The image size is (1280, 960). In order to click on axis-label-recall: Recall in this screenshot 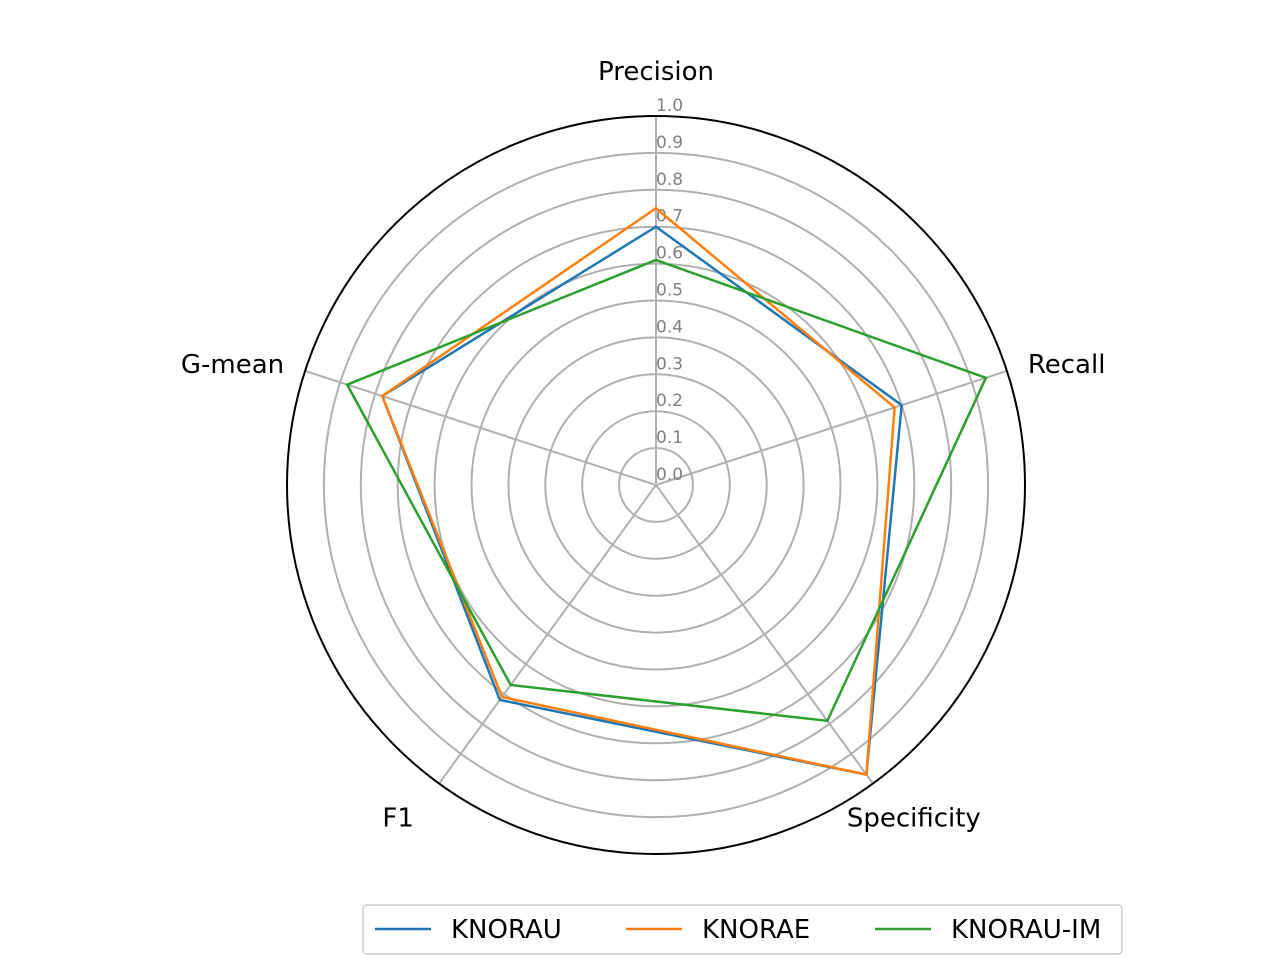, I will do `click(1067, 365)`.